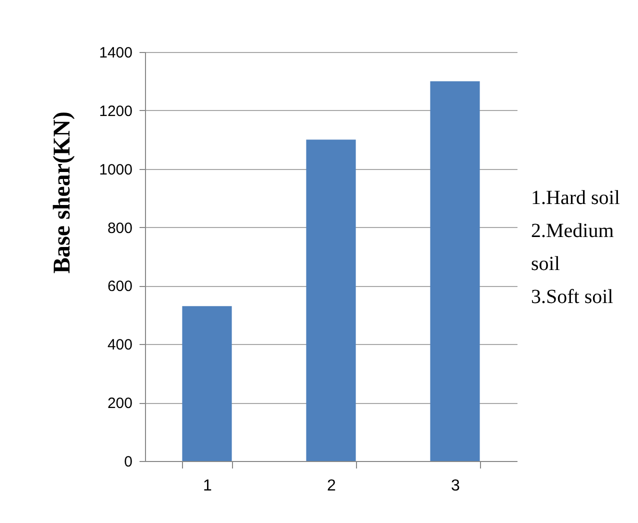 This screenshot has width=638, height=523. Describe the element at coordinates (572, 247) in the screenshot. I see `text: 2.Medium soil` at that location.